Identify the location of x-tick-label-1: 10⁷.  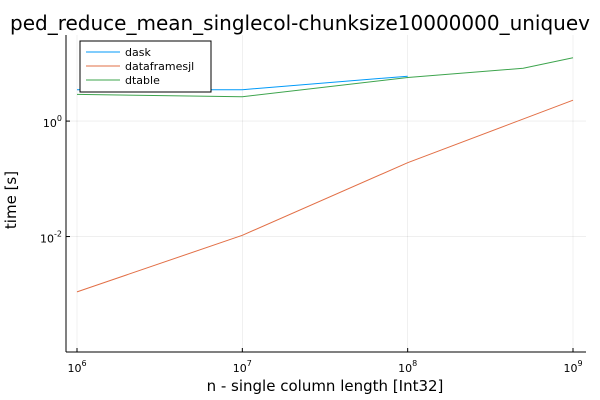
(242, 367).